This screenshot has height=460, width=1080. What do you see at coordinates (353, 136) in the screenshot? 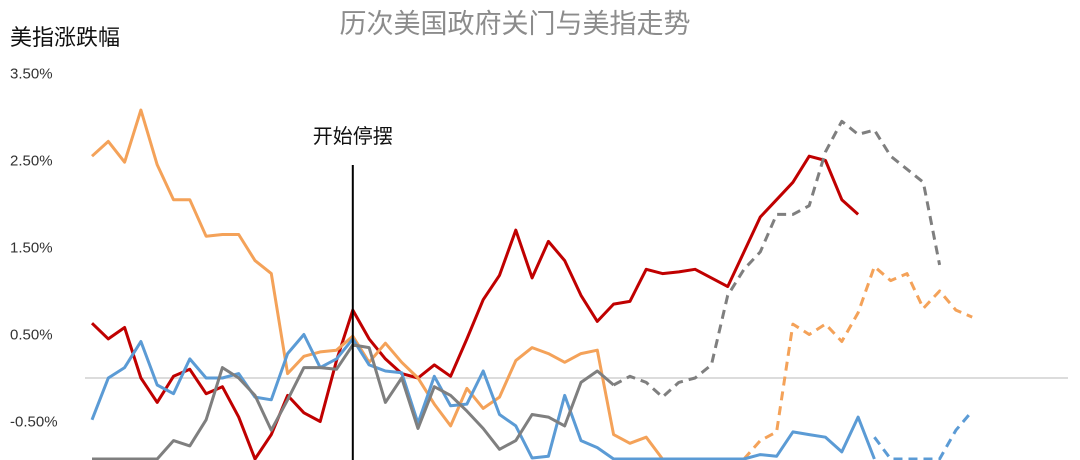
I see `shutdown-start-label: 开始停摆` at bounding box center [353, 136].